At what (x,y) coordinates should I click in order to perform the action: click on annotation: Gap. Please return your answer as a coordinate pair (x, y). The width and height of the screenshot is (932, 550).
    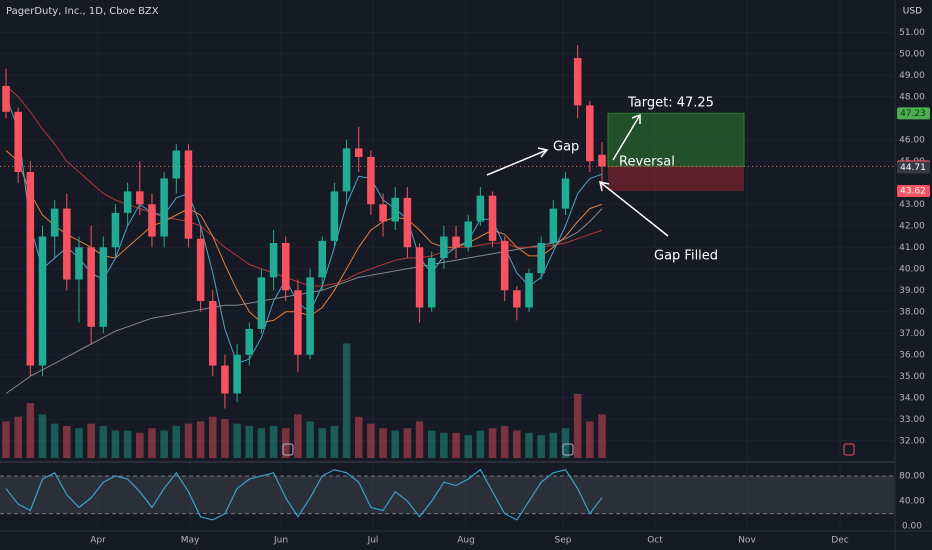
    Looking at the image, I should click on (566, 147).